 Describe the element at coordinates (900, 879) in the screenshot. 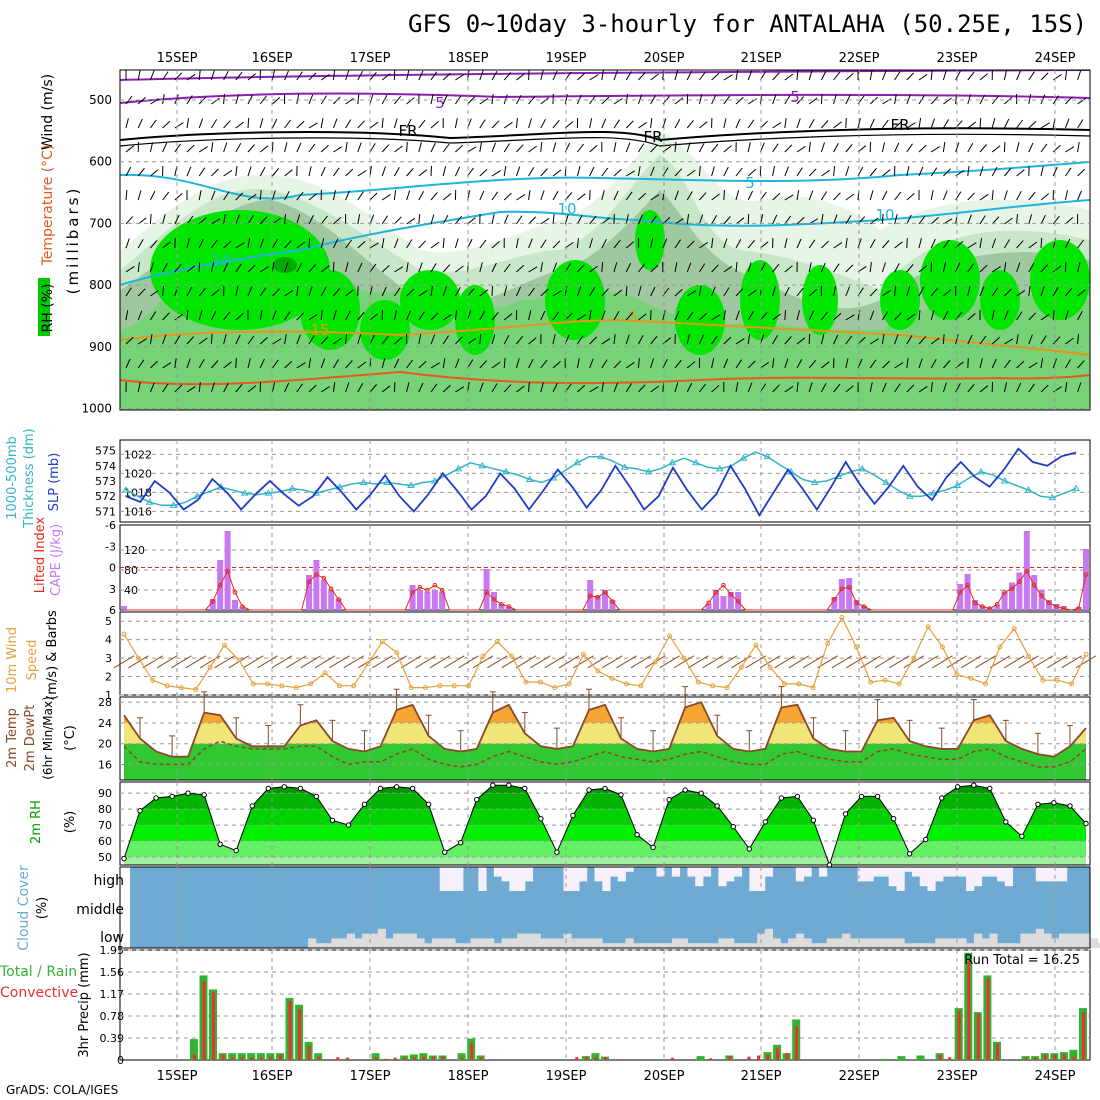

I see `high-cloud-bar` at that location.